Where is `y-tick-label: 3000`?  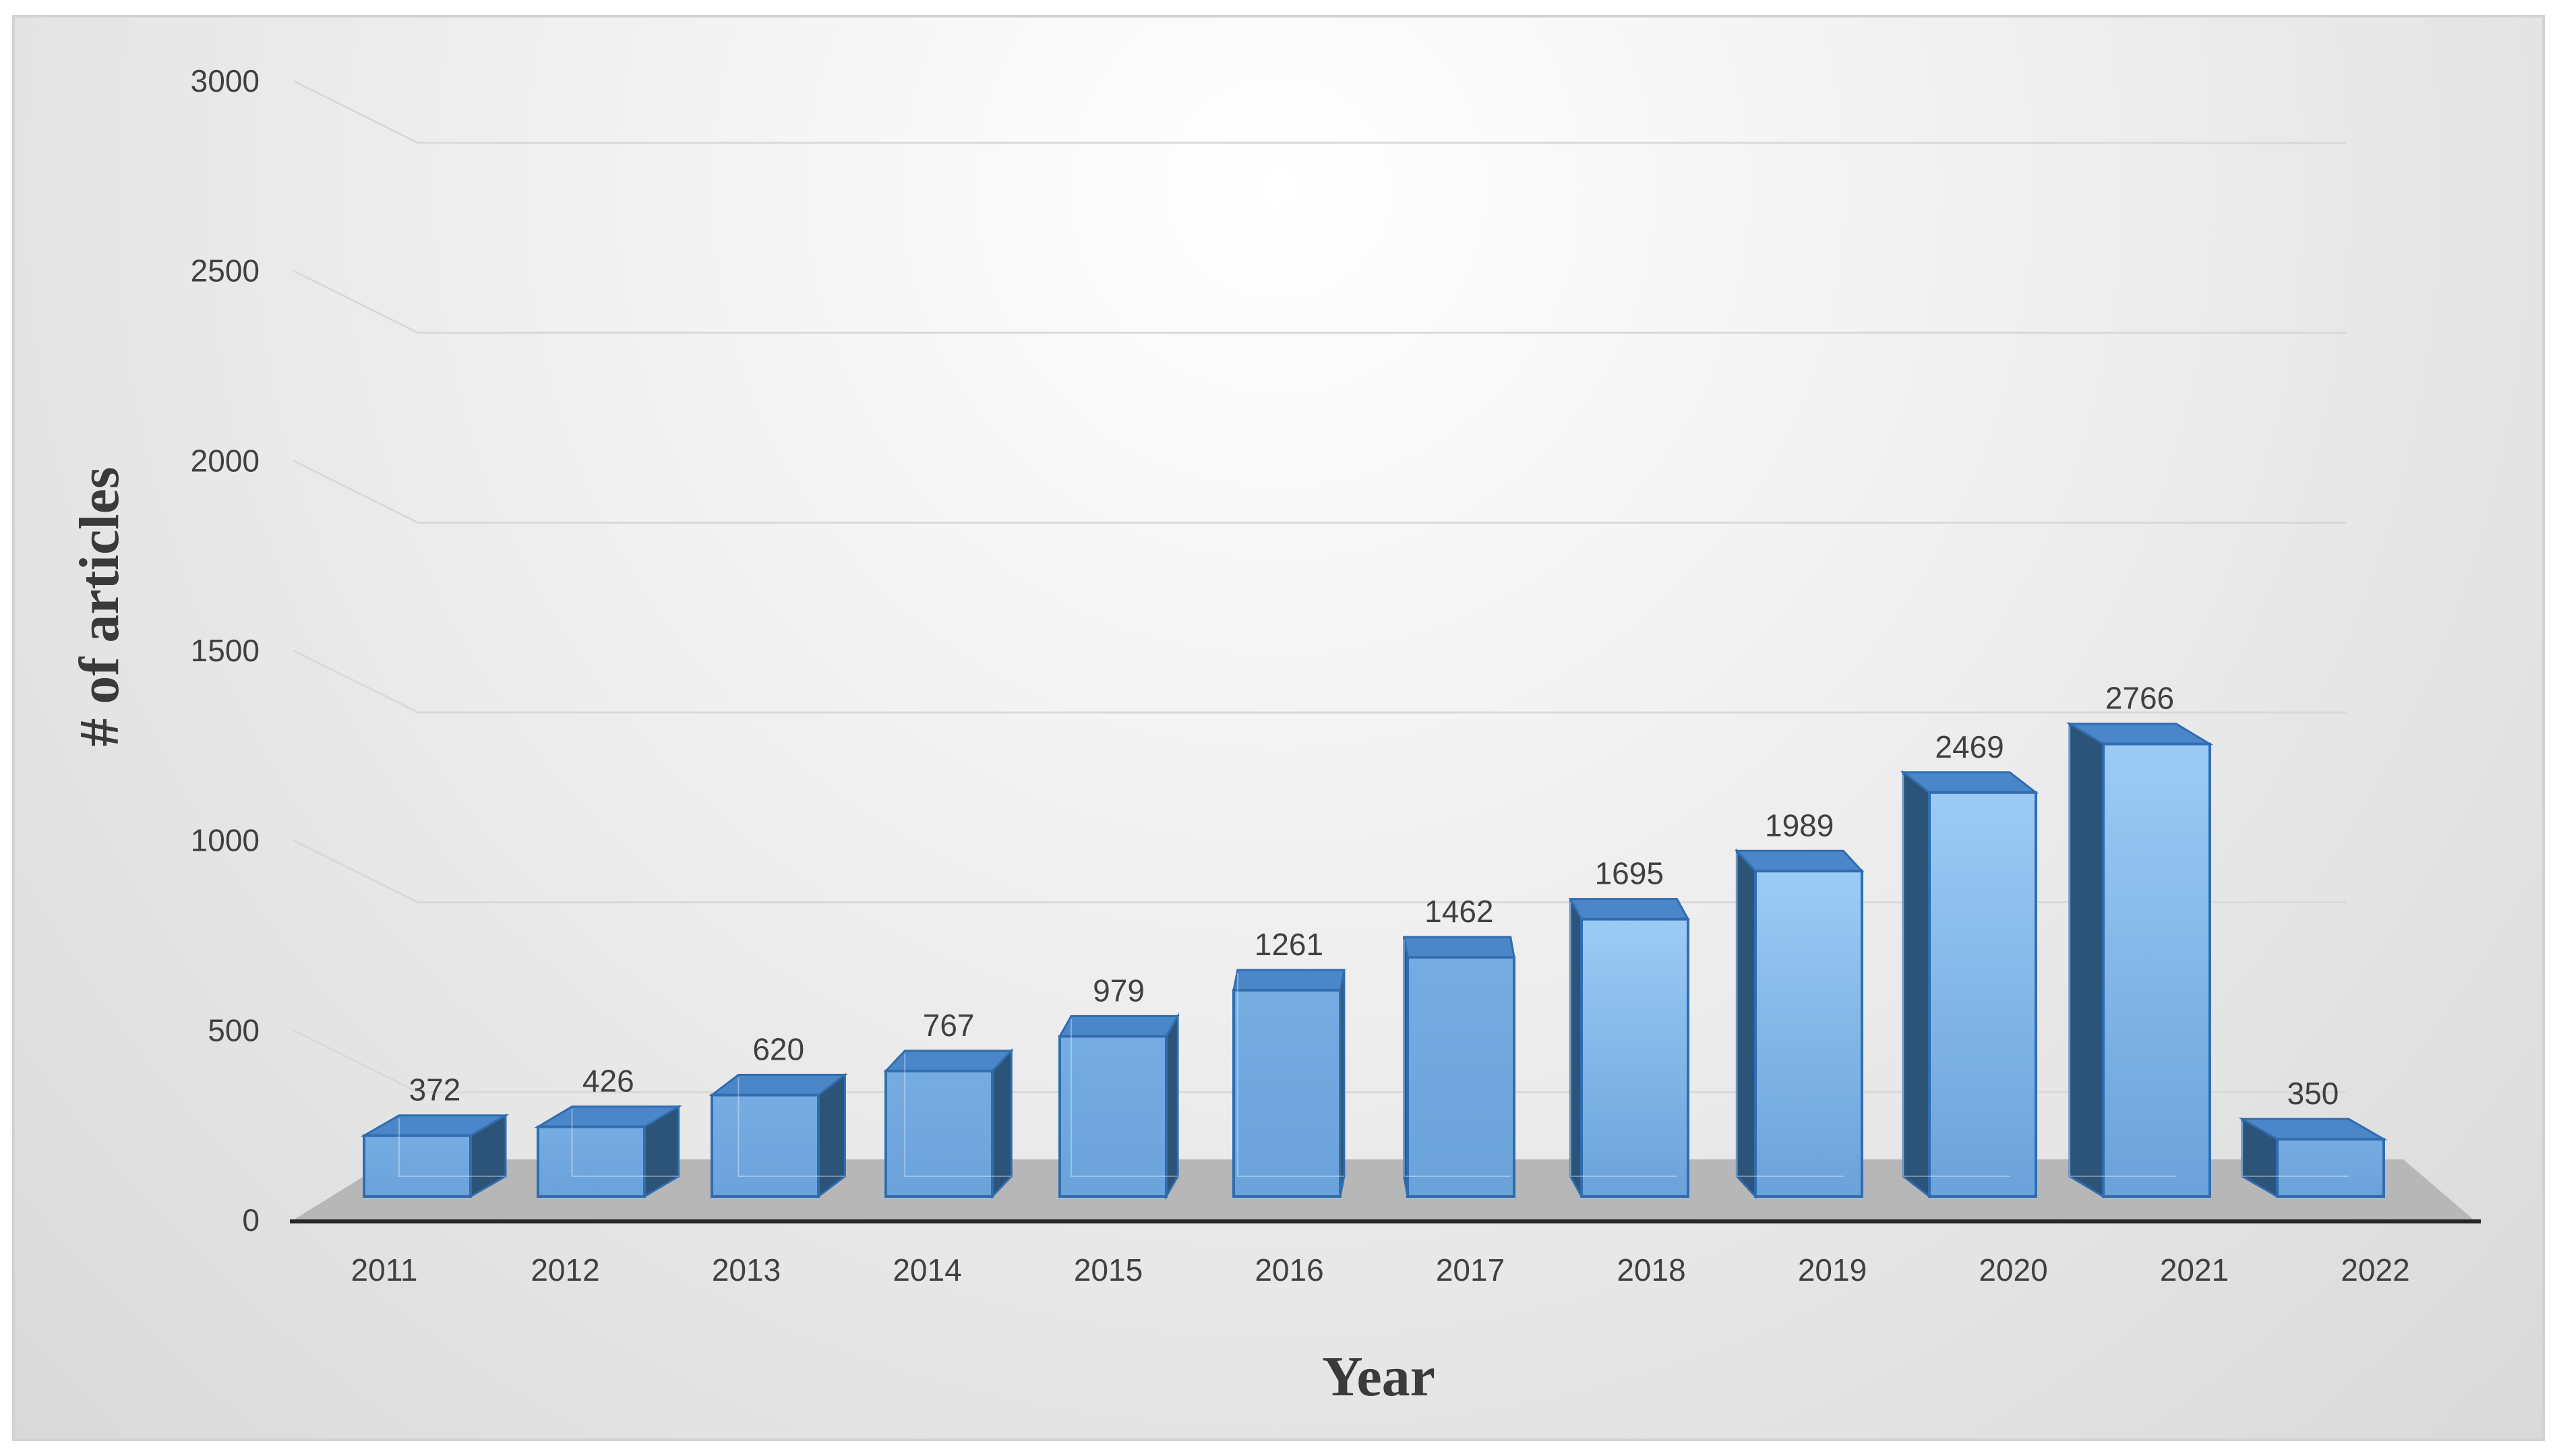
y-tick-label: 3000 is located at coordinates (225, 80).